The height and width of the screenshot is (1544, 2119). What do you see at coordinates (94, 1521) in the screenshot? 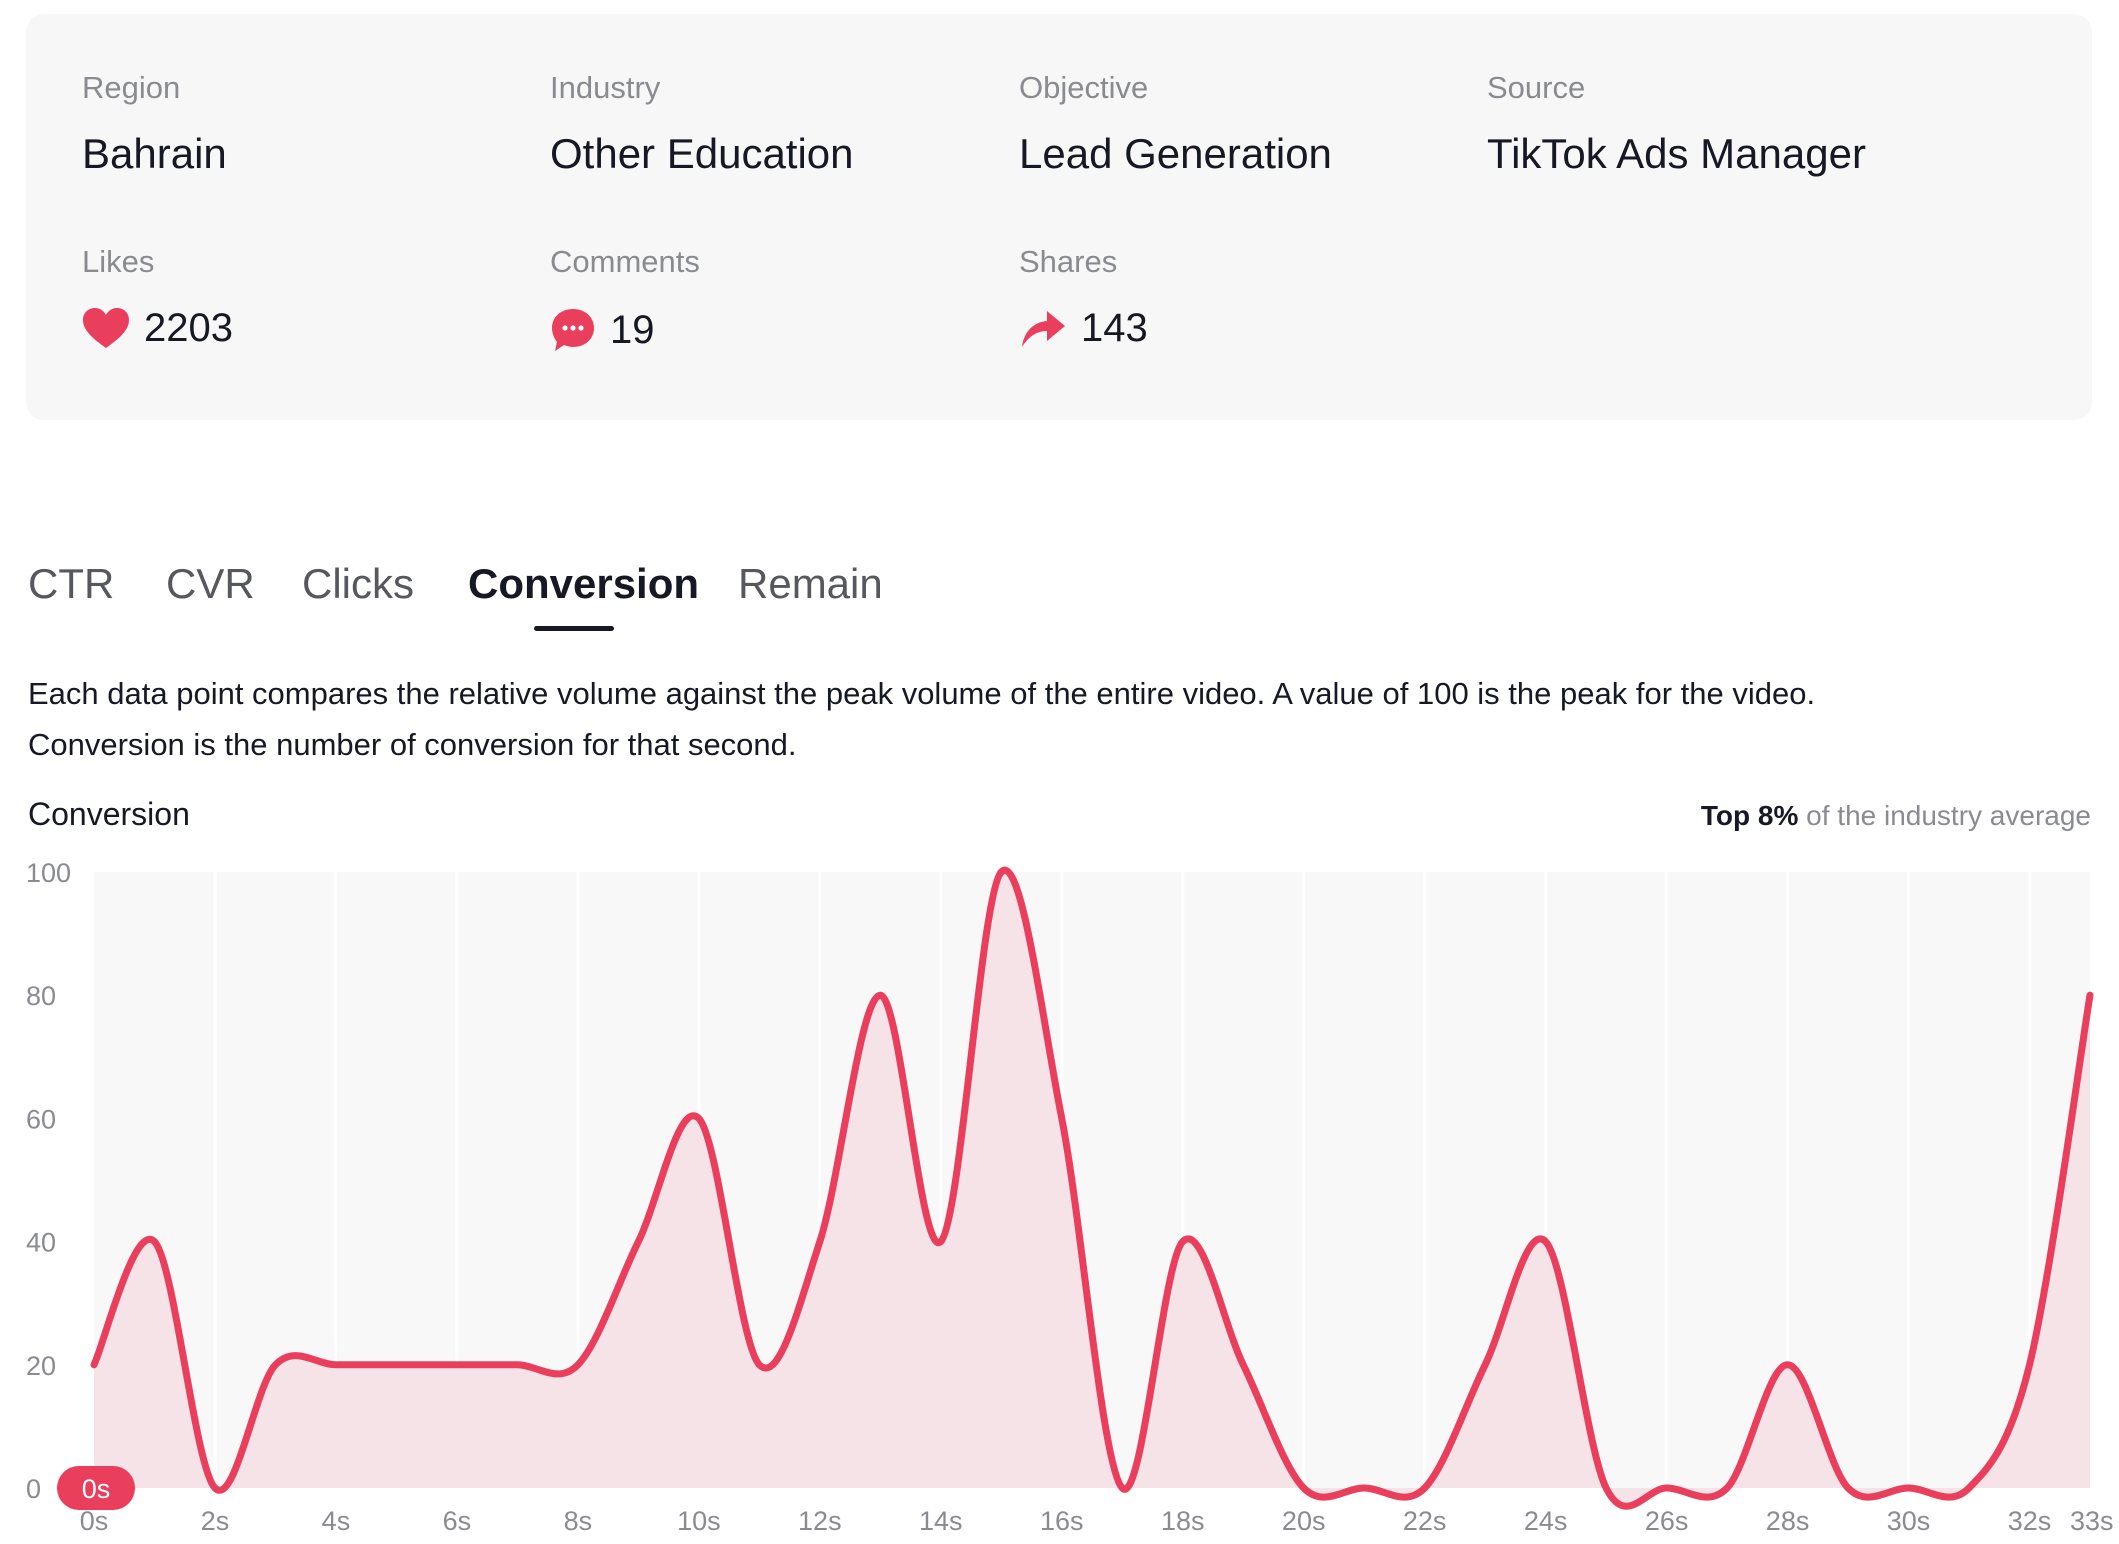
I see `x-tick-label: 0s` at bounding box center [94, 1521].